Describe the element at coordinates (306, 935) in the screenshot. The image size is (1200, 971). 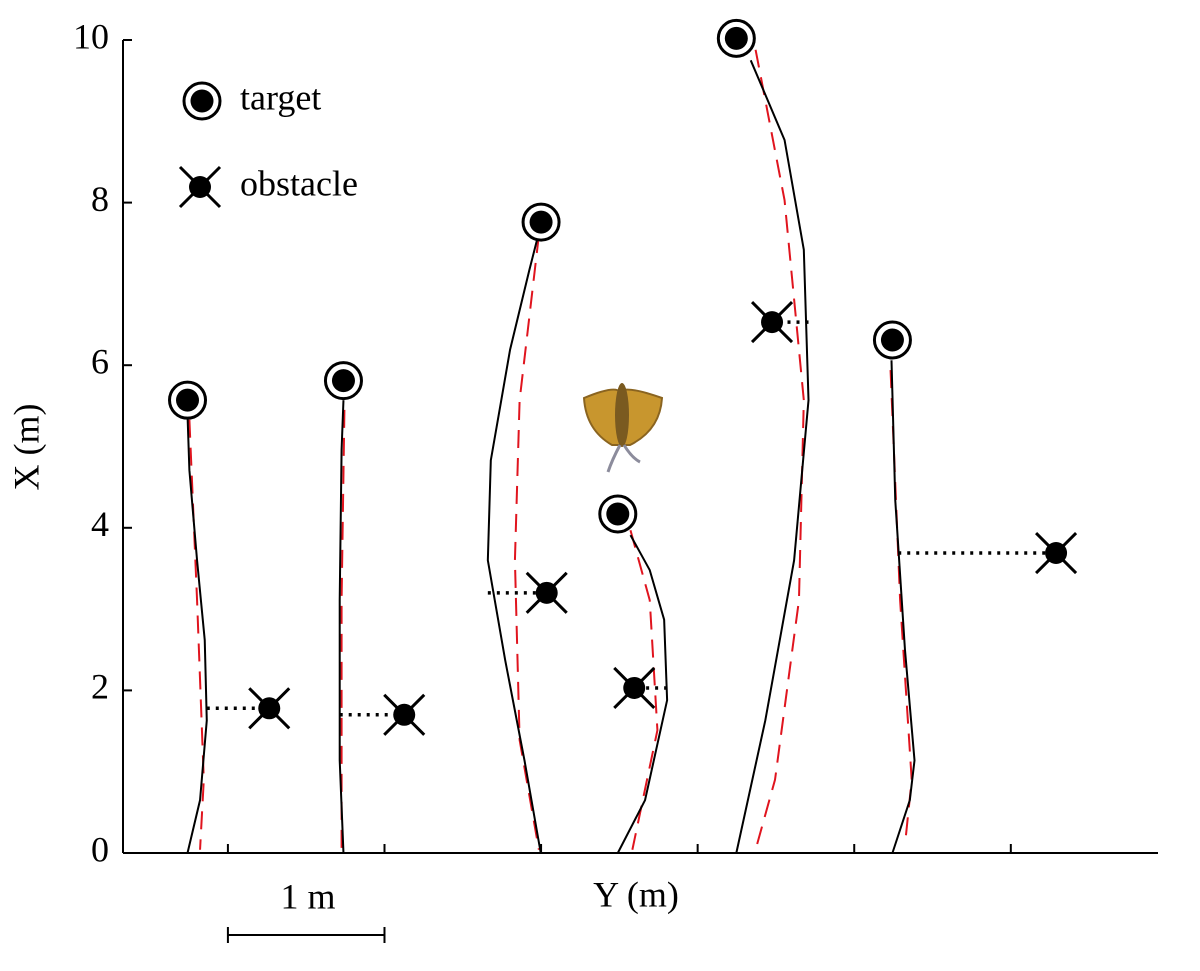
I see `scale-bar` at that location.